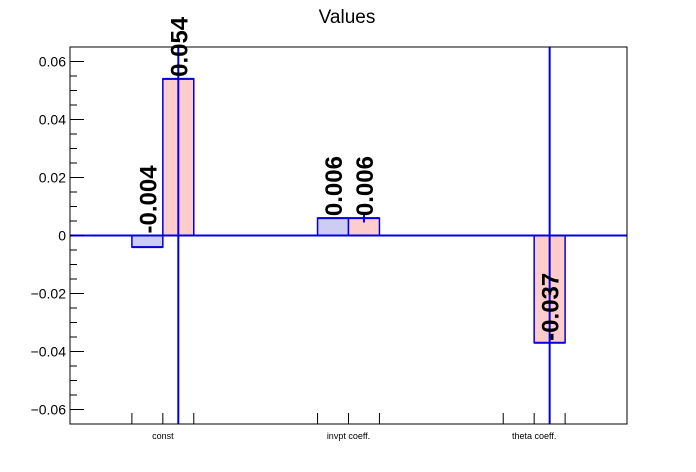 The image size is (696, 472). Describe the element at coordinates (347, 17) in the screenshot. I see `chart-title: Values` at that location.